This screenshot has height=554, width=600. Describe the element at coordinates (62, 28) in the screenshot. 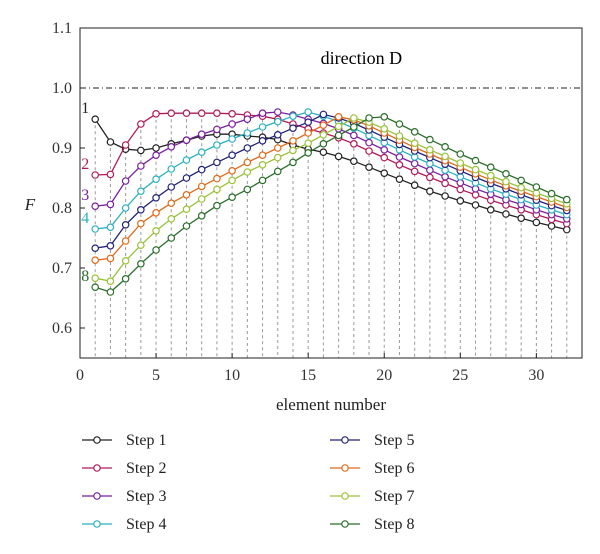

I see `y-tick-label: 1.1` at that location.